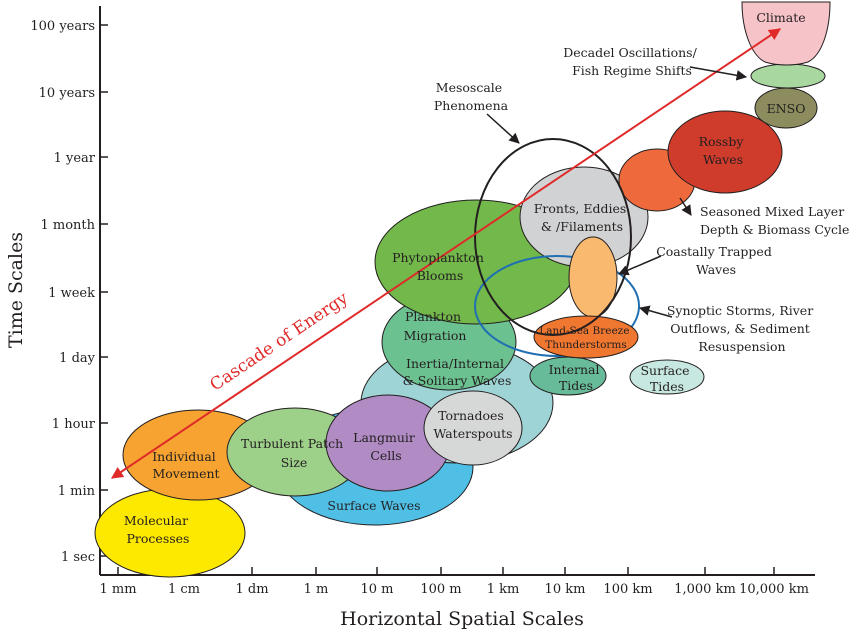 The width and height of the screenshot is (850, 637). I want to click on y-axis-title: Time Scales, so click(16, 290).